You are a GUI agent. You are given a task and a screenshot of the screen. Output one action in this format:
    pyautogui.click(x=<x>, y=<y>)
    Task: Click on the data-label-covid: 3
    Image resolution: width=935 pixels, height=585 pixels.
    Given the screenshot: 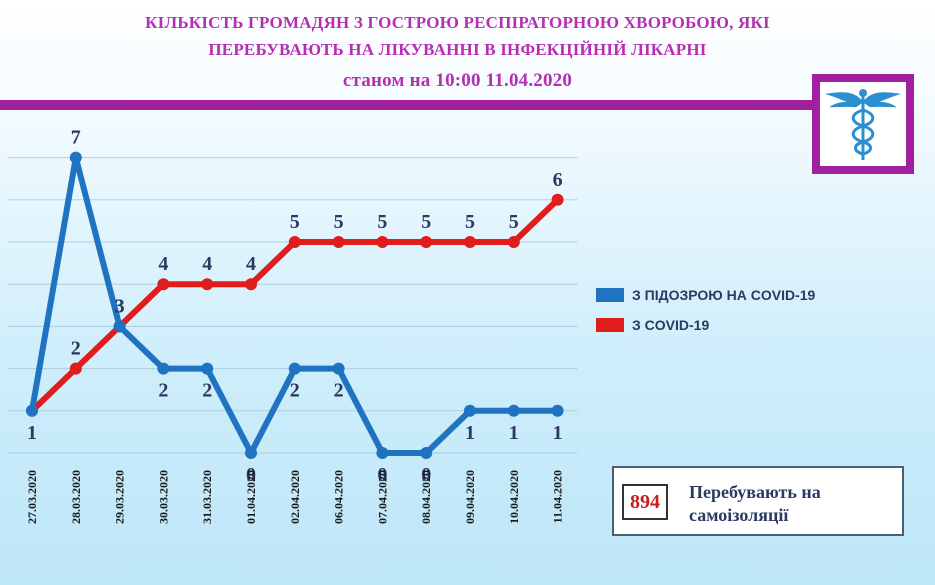 What is the action you would take?
    pyautogui.click(x=120, y=306)
    